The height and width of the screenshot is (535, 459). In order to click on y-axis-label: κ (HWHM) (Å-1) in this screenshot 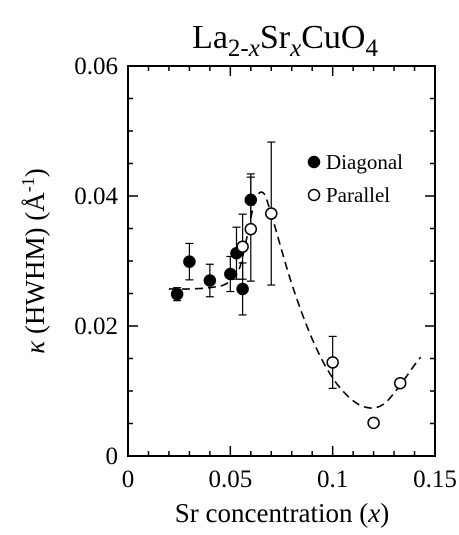, I will do `click(34, 260)`.